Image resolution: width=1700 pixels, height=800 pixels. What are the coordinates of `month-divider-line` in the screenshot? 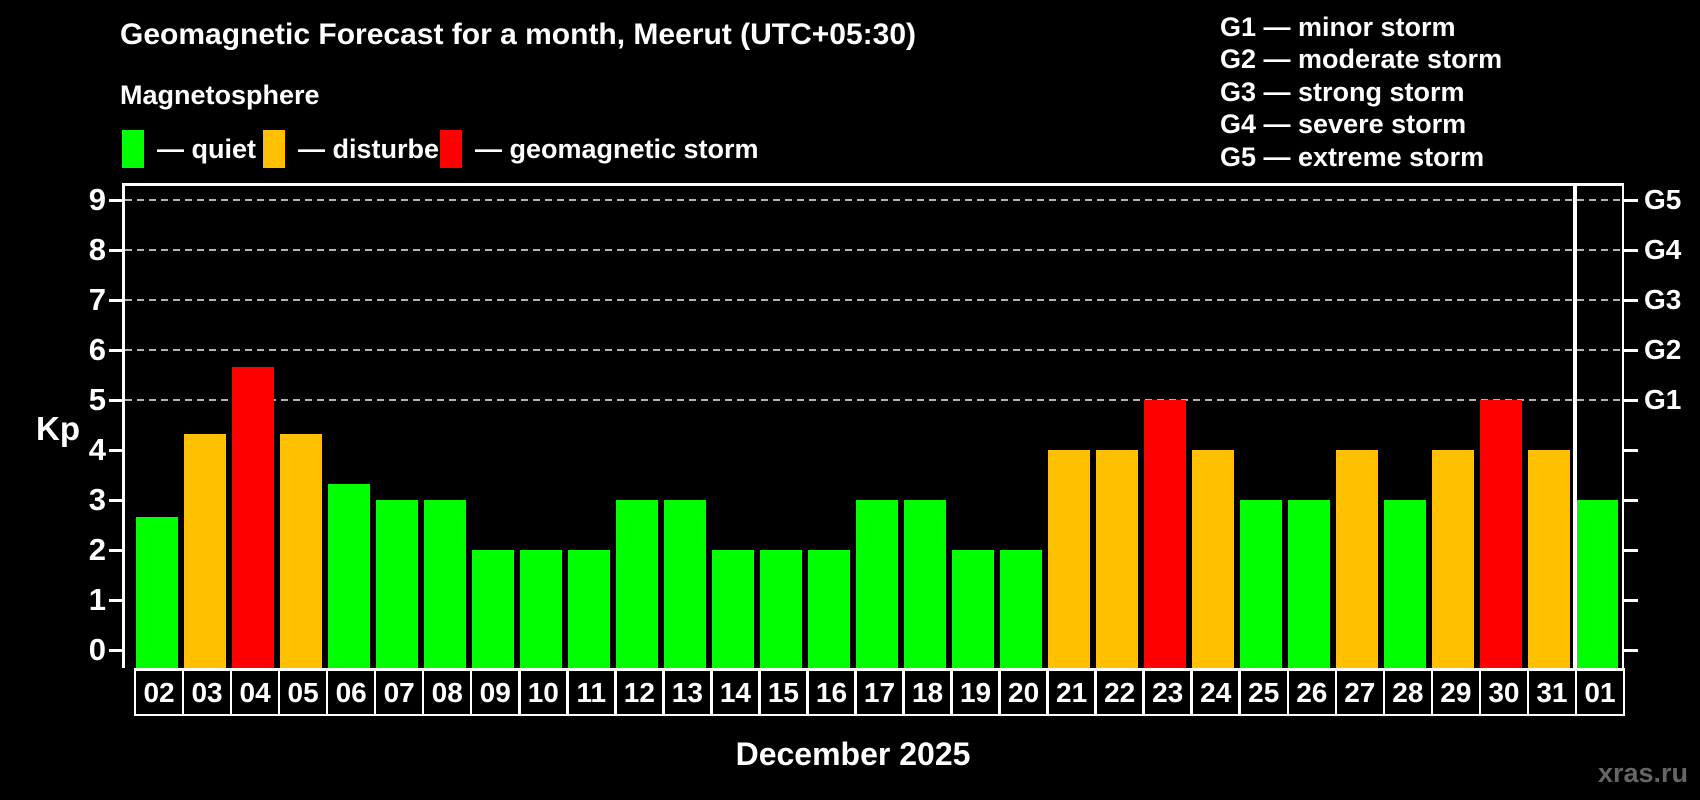 It's located at (1575, 426).